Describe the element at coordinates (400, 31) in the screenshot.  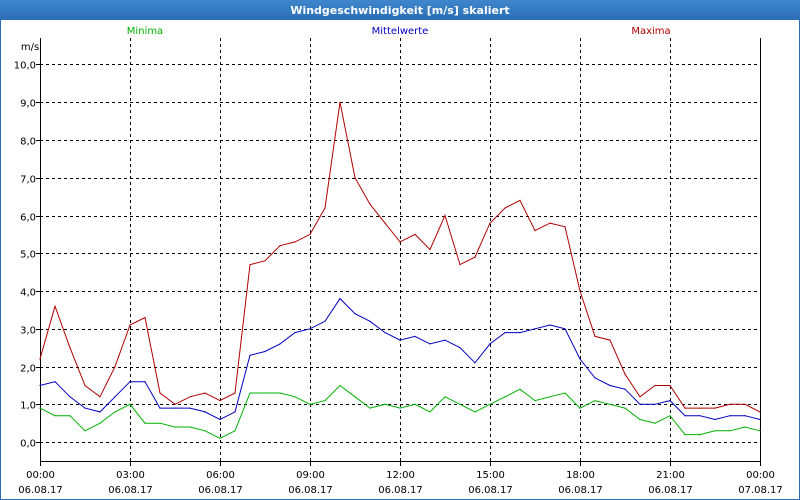
I see `legend-mittelwerte: Mittelwerte` at that location.